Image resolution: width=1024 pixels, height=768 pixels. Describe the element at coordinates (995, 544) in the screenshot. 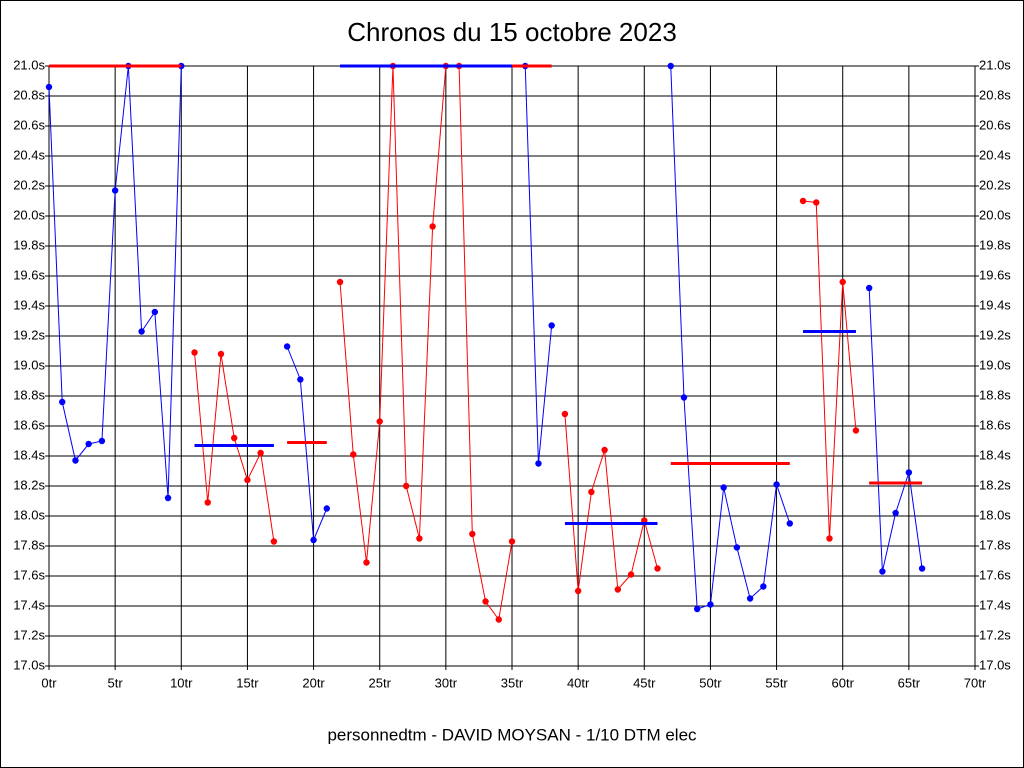

I see `y2-tick-label: 17.8s` at that location.